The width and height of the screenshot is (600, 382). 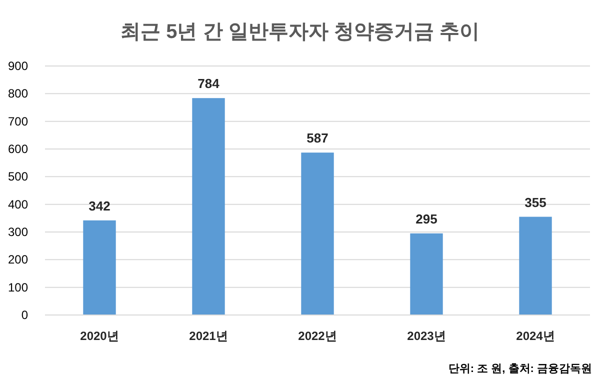 What do you see at coordinates (300, 32) in the screenshot?
I see `chart-title: 최근 5년 간 일반투자자 청약증거금 추이` at bounding box center [300, 32].